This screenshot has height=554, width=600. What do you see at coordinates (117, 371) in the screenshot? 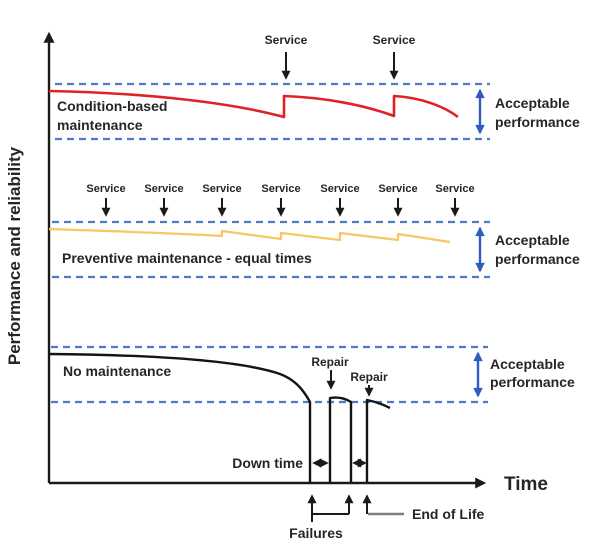
I see `no-maintenance-label: No maintenance` at bounding box center [117, 371].